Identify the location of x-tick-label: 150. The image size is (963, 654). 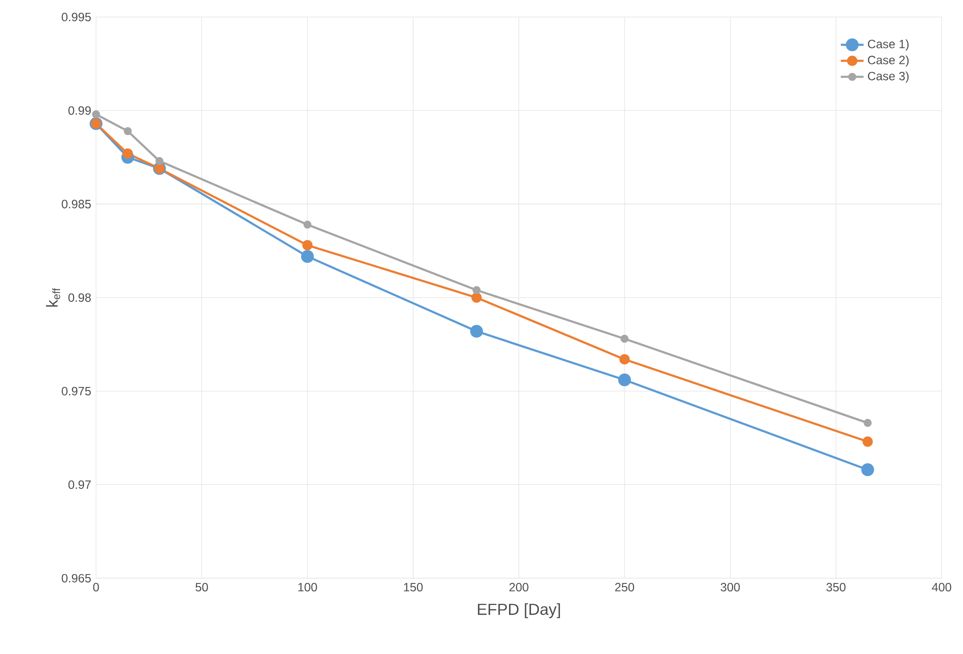
(413, 587).